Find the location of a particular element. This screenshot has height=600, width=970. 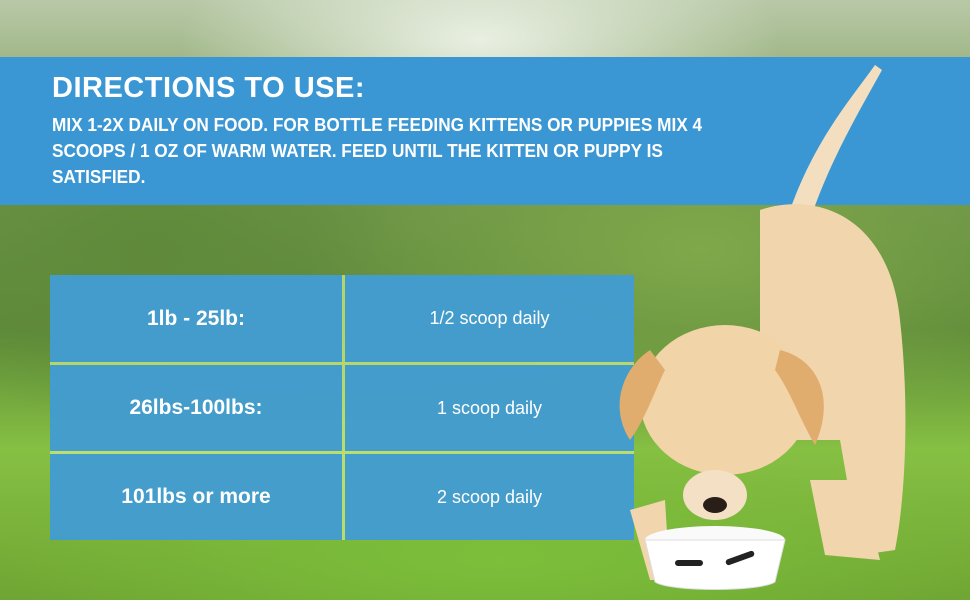

weight-cell: 101lbs or more is located at coordinates (196, 497).